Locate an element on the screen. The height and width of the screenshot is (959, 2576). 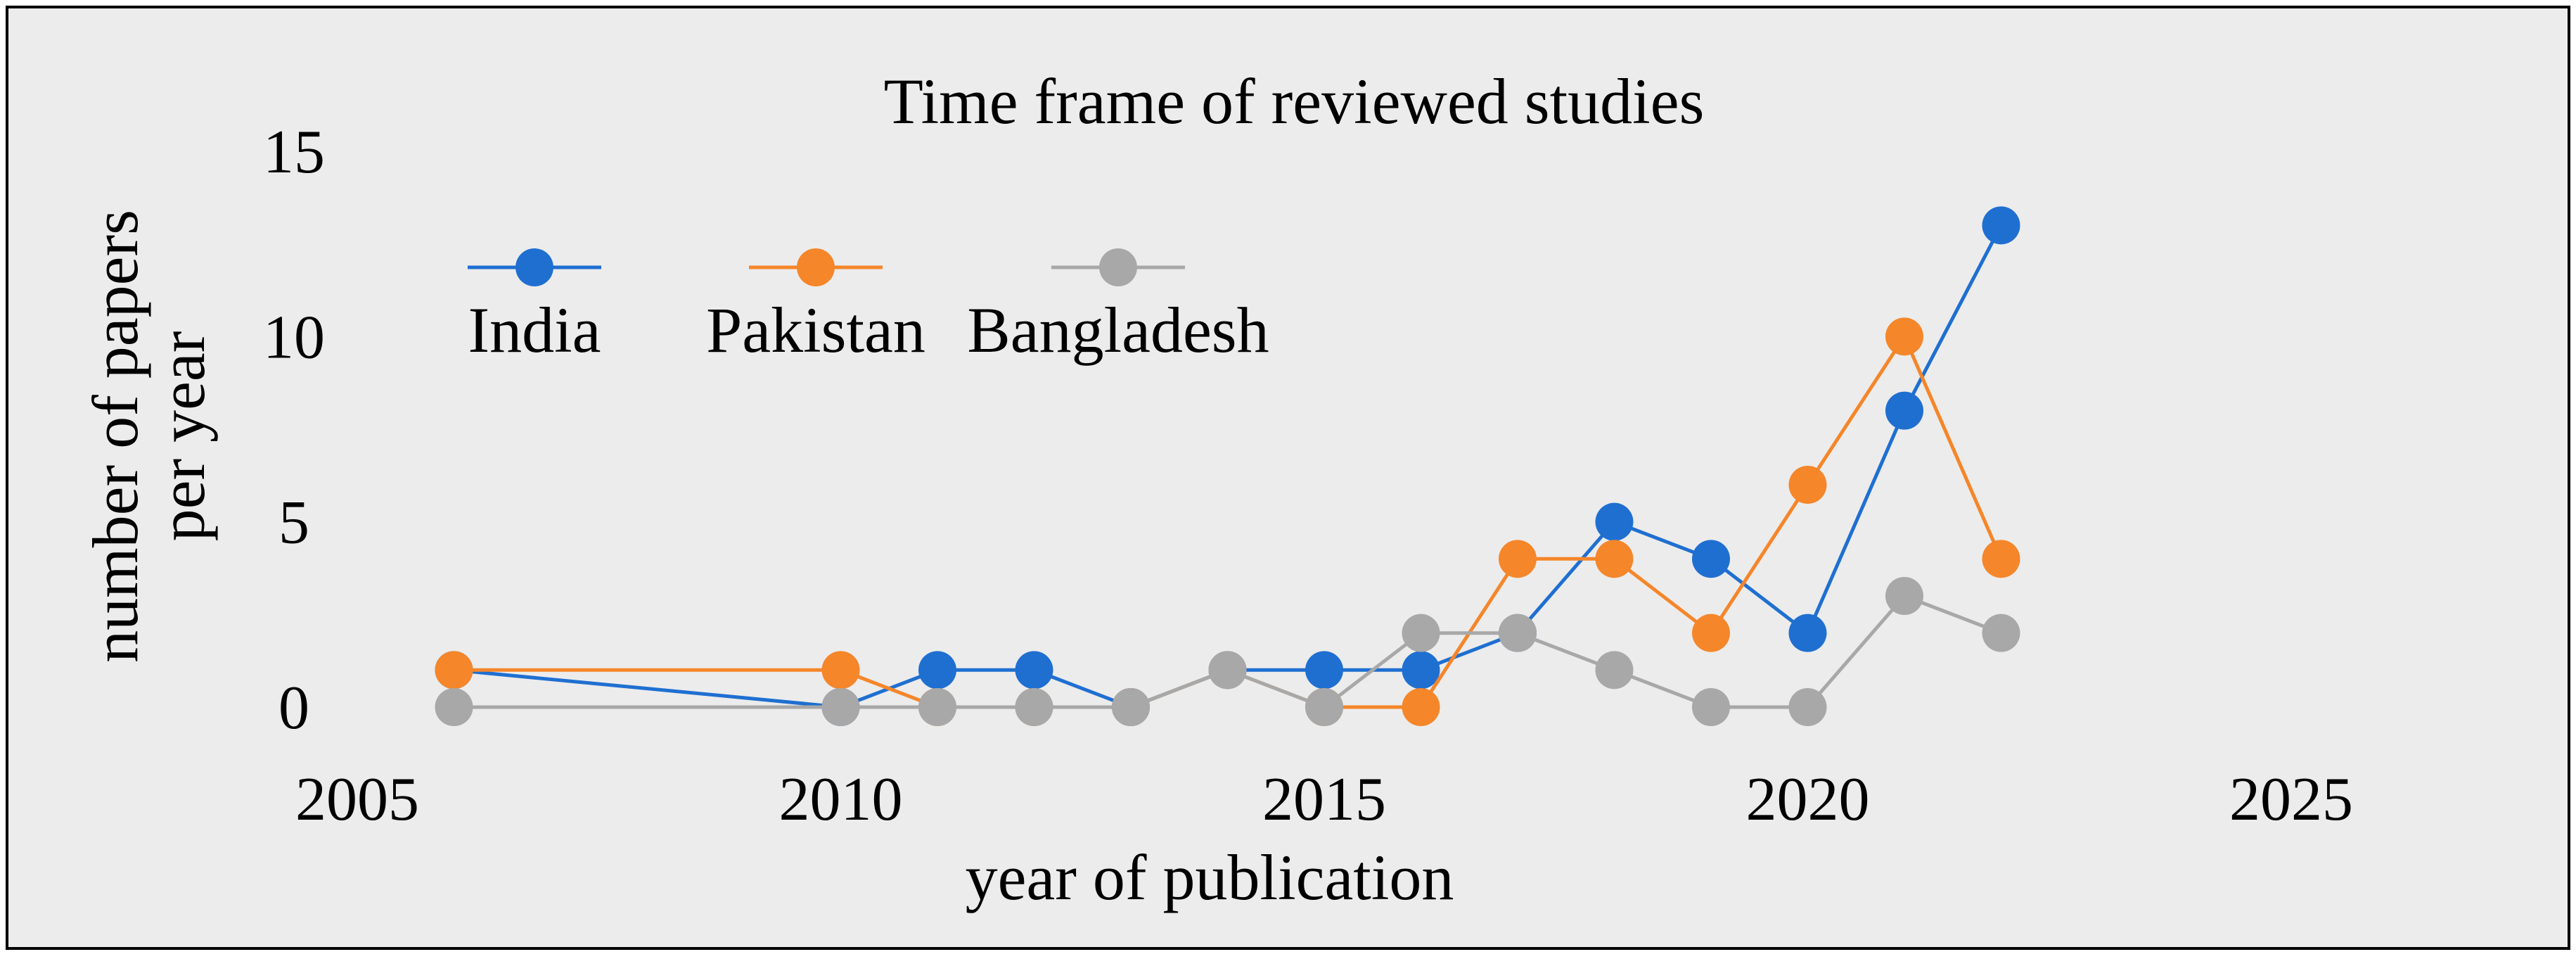
legend-item-bangladesh: Bangladesh is located at coordinates (1118, 307).